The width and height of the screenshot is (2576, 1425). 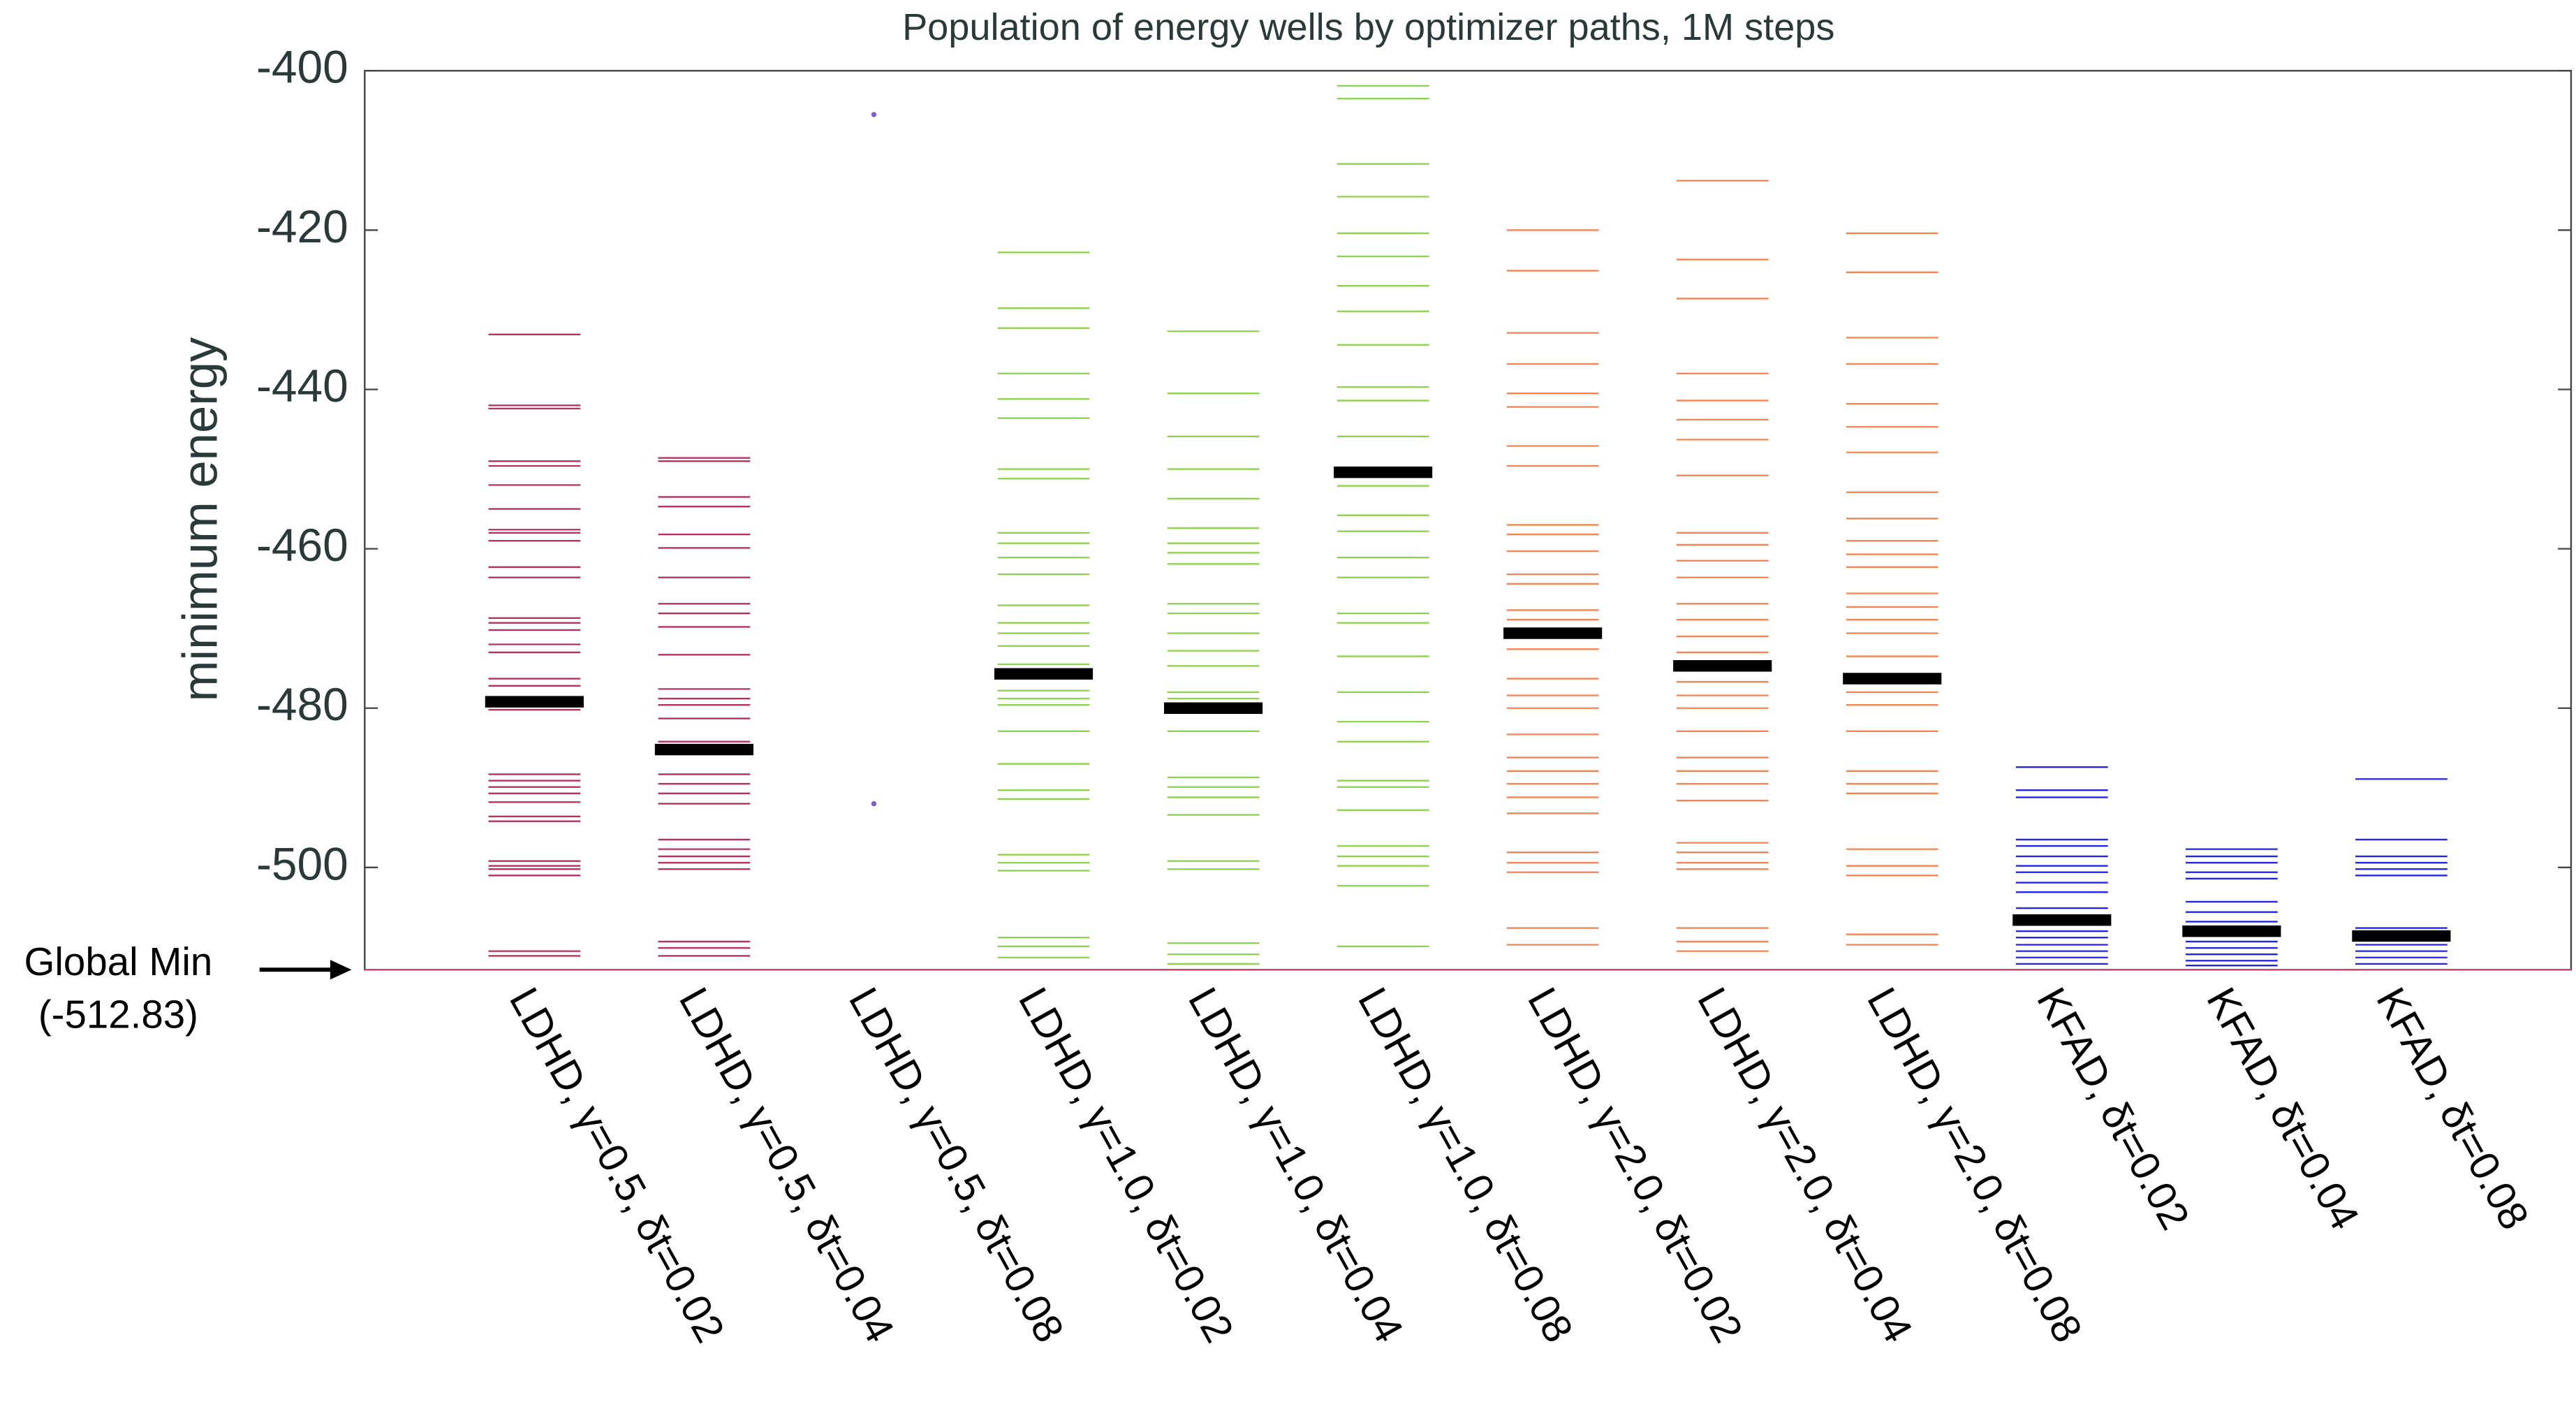 What do you see at coordinates (2113, 1108) in the screenshot?
I see `x-tick-label: KFAD, δt=0.02` at bounding box center [2113, 1108].